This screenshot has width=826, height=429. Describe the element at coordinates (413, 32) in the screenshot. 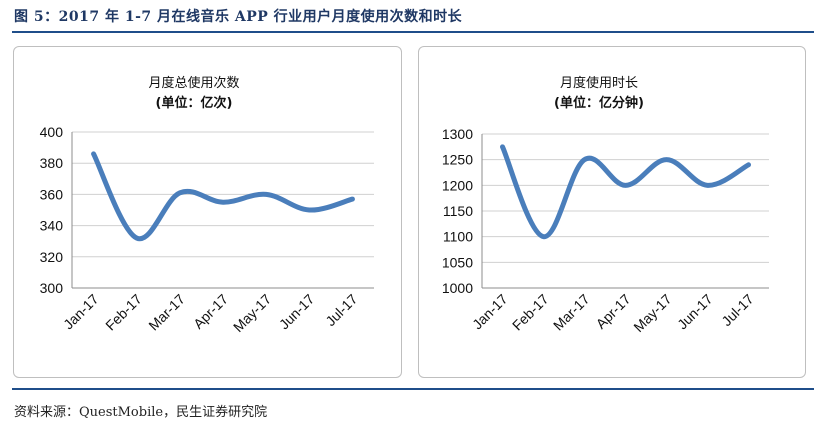

I see `top-rule` at that location.